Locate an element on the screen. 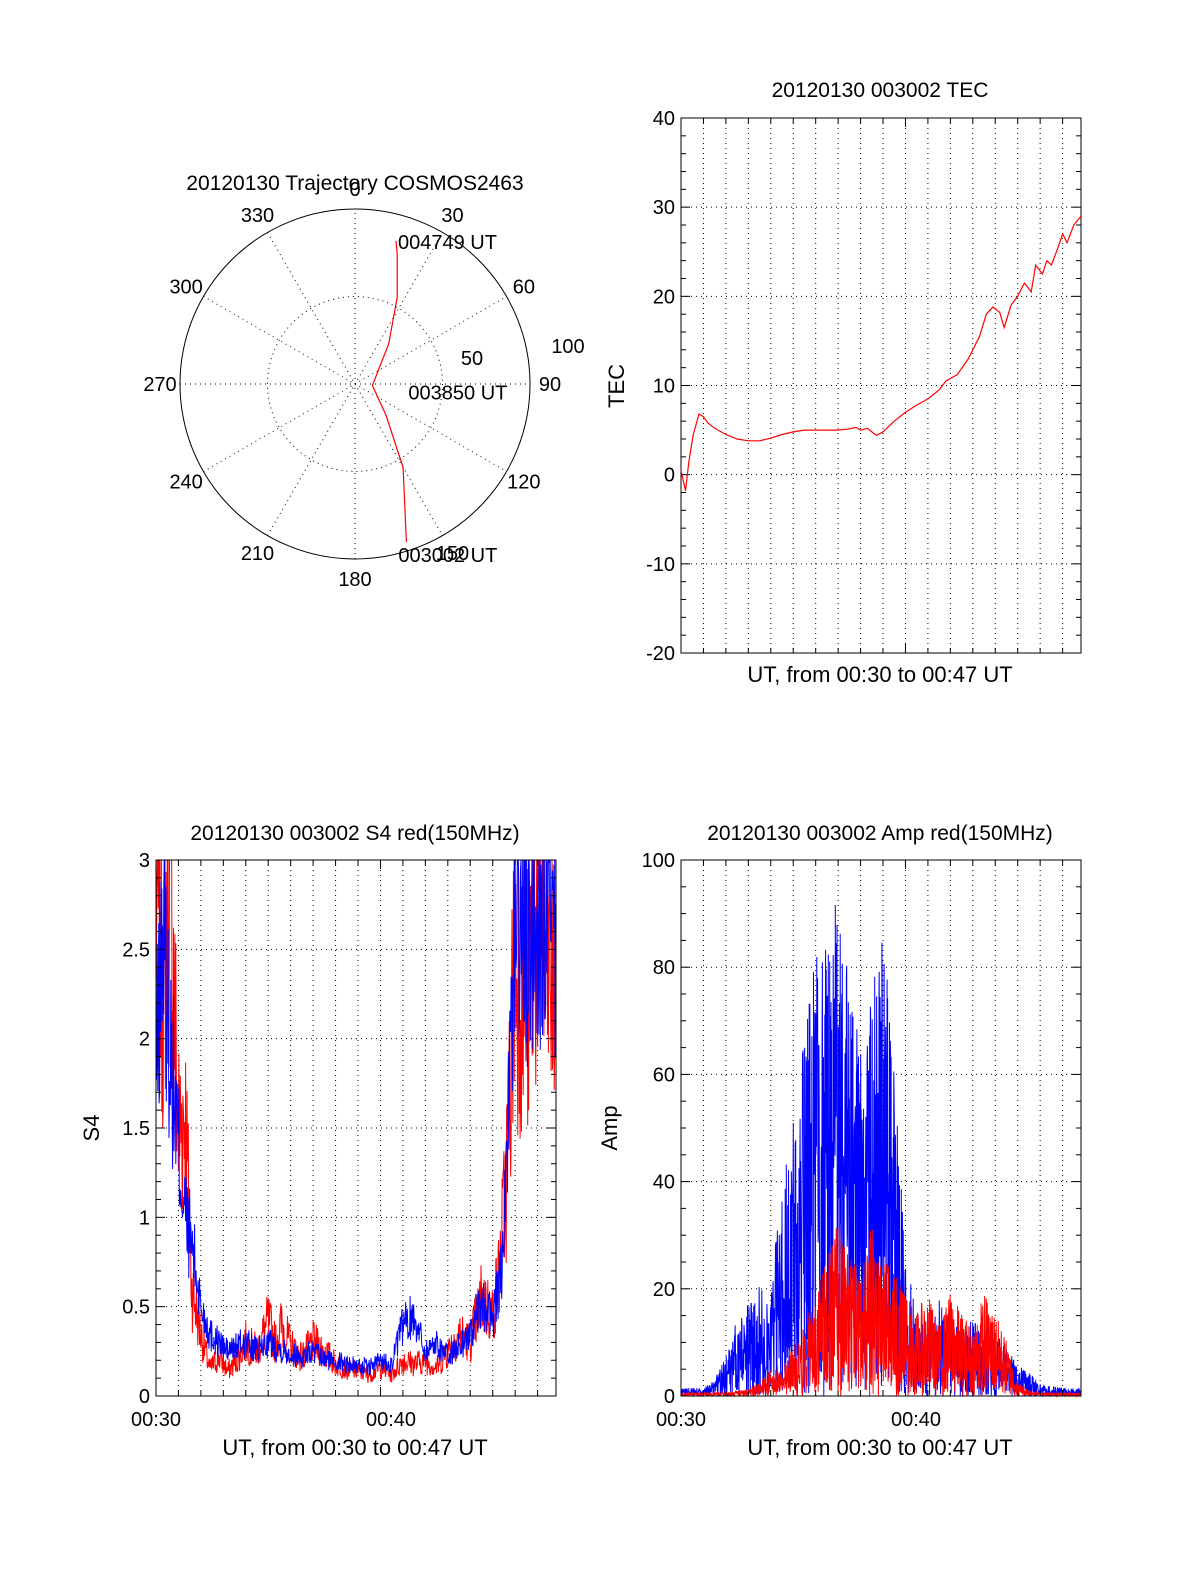 This screenshot has width=1200, height=1575. tec-y-tick-label: 10 is located at coordinates (664, 387).